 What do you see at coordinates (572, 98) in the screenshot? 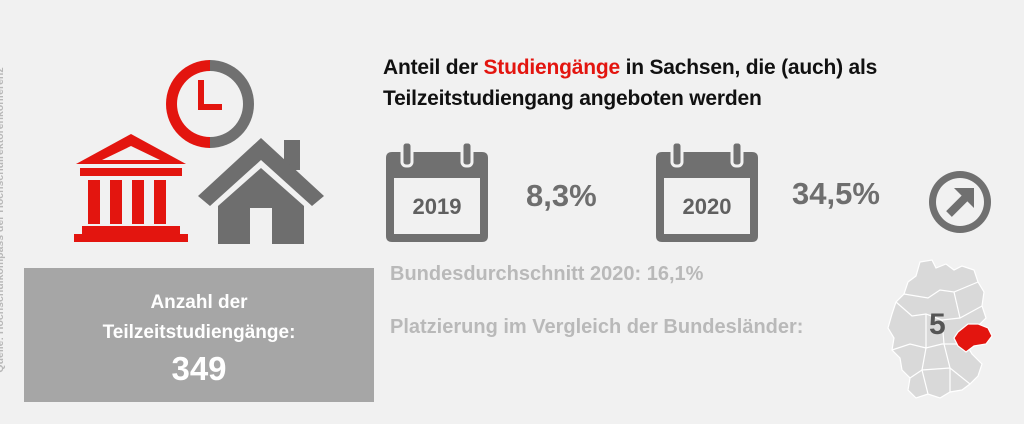
I see `title-line-2: Teilzeitstudiengang angeboten werden` at bounding box center [572, 98].